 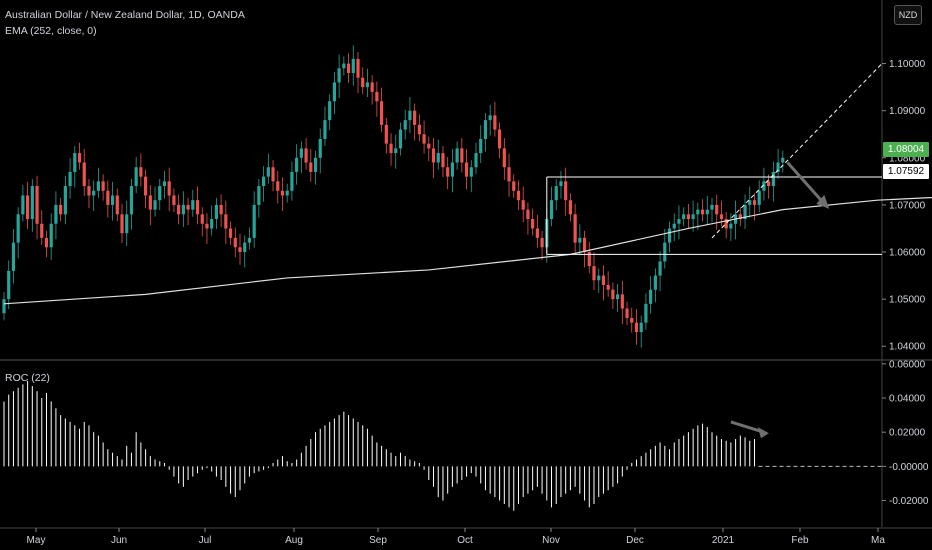 What do you see at coordinates (747, 427) in the screenshot?
I see `roc-arrow-shaft` at bounding box center [747, 427].